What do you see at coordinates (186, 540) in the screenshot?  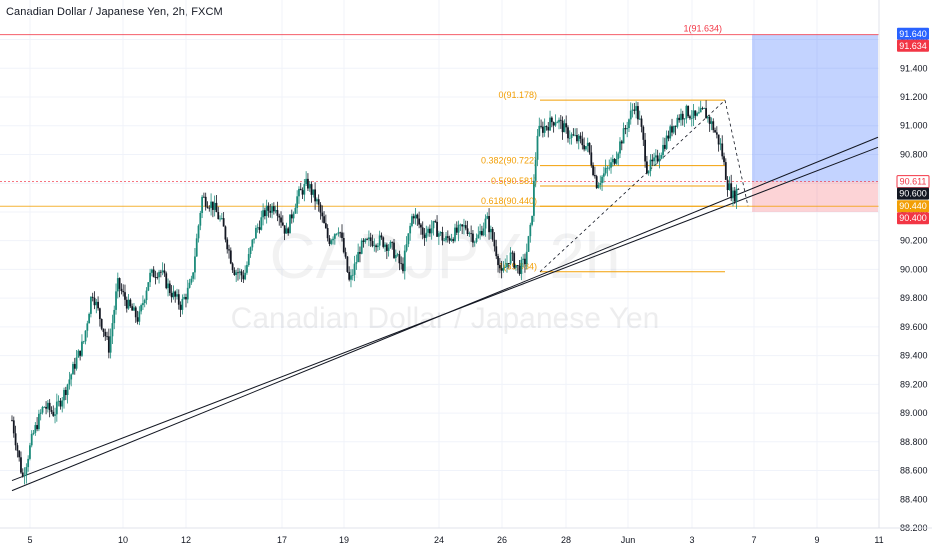 I see `time-tick-label: 12` at bounding box center [186, 540].